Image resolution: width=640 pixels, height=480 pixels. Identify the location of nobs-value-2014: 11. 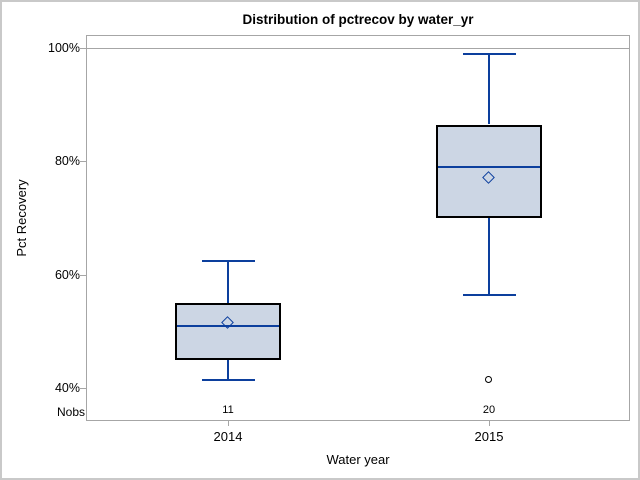
(228, 410).